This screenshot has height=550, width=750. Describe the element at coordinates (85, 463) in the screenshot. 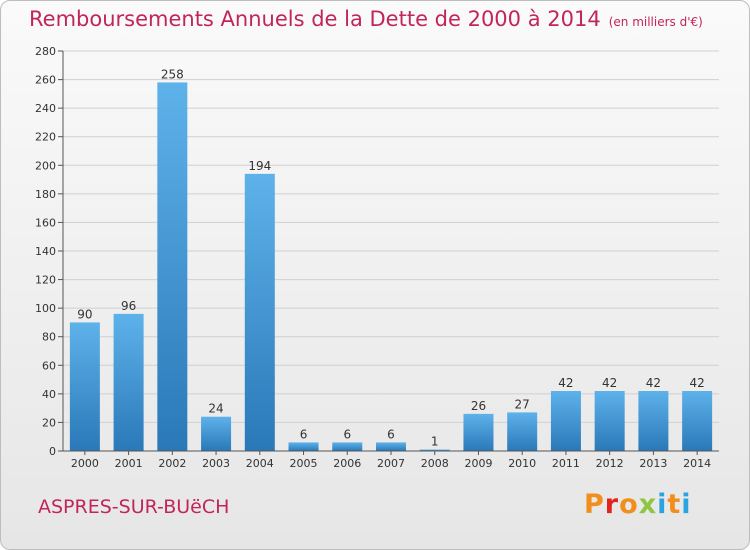

I see `x-tick-label: 2000` at that location.